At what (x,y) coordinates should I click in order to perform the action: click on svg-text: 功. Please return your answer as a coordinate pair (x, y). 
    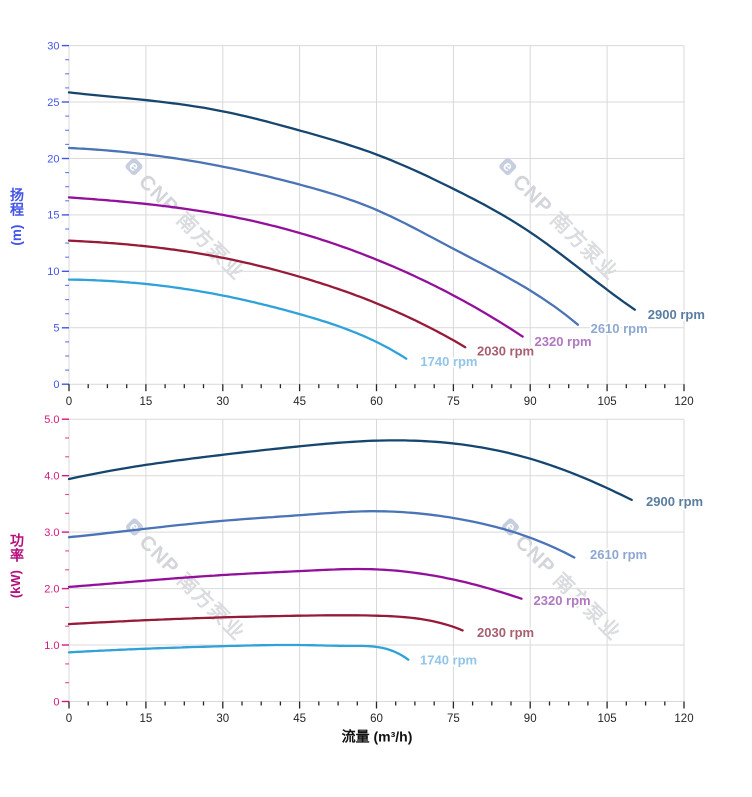
    Looking at the image, I should click on (17, 541).